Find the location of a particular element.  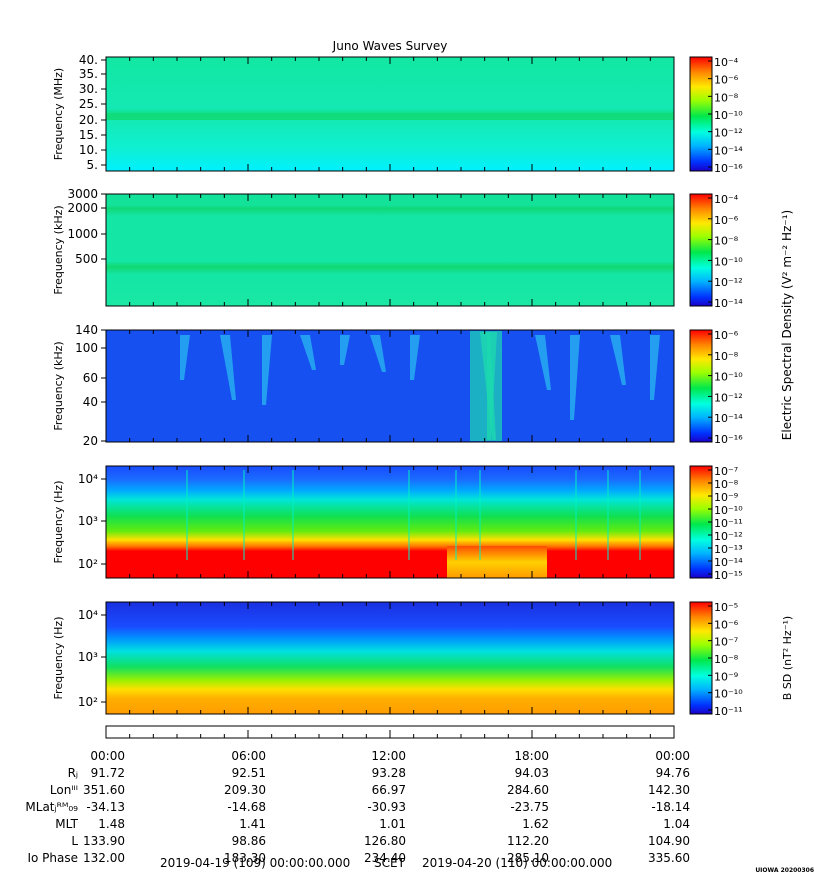

ephemeris-value: 18:00 is located at coordinates (531, 756).